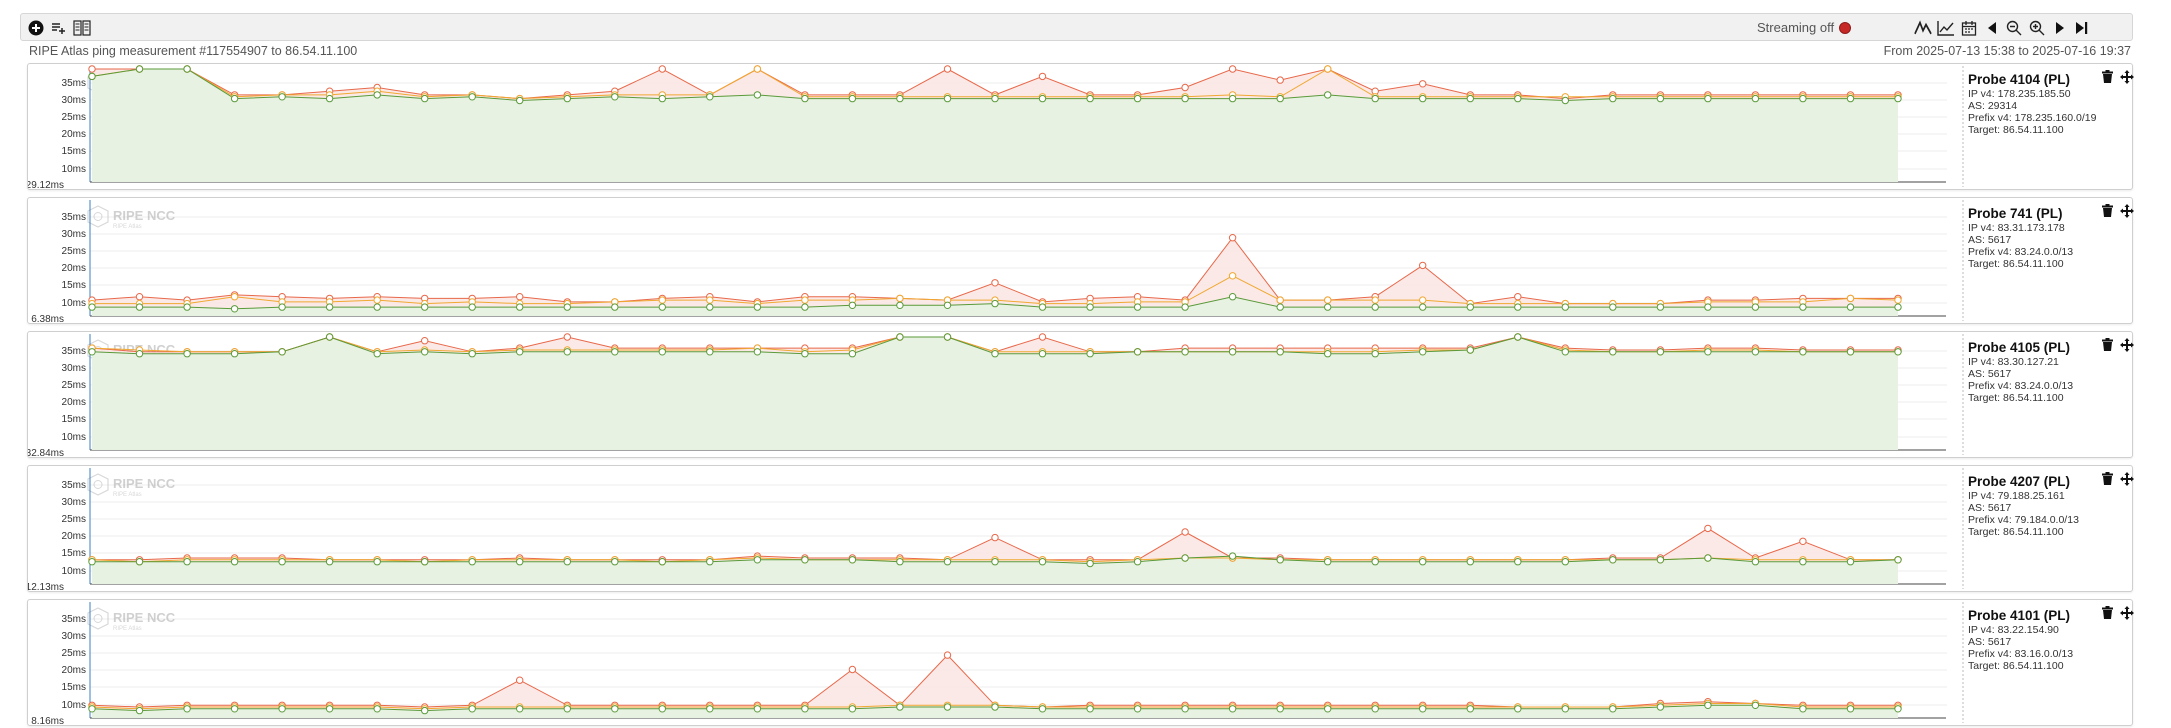  I want to click on add-circle-icon, so click(36, 28).